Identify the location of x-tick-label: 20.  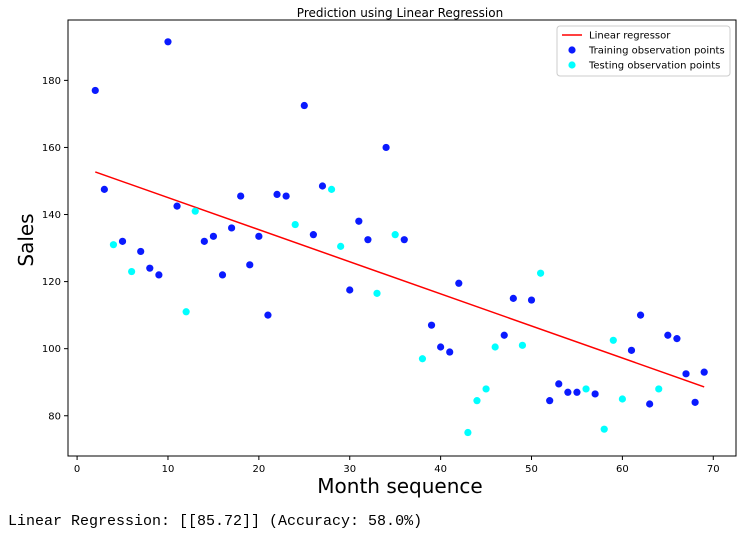
(258, 469).